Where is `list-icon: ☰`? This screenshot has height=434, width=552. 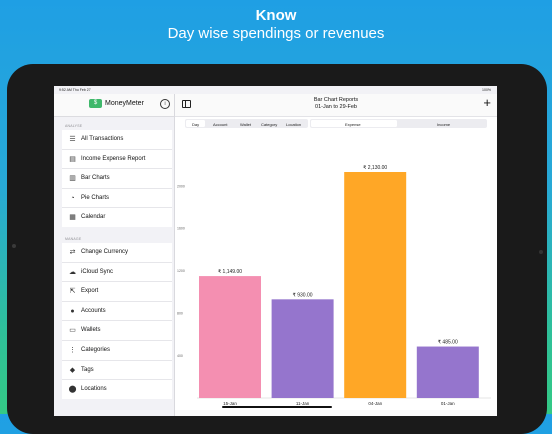
list-icon: ☰ is located at coordinates (72, 139).